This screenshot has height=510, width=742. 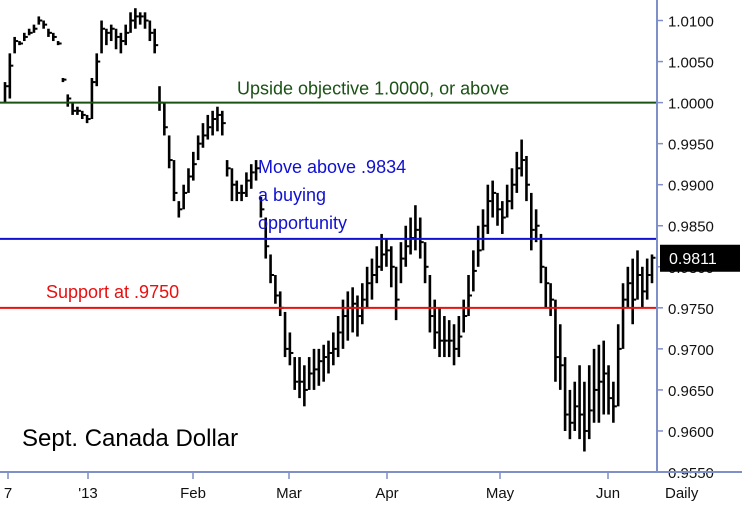 I want to click on y-tick-label: 0.9700, so click(x=691, y=350).